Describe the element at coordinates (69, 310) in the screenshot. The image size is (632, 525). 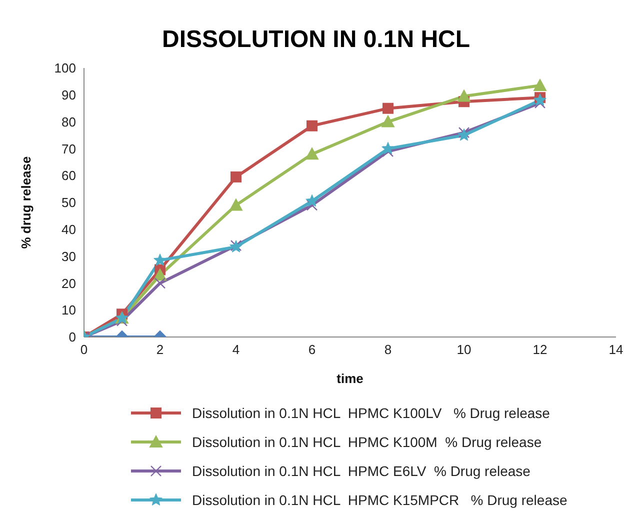
I see `y-tick-label: 10` at that location.